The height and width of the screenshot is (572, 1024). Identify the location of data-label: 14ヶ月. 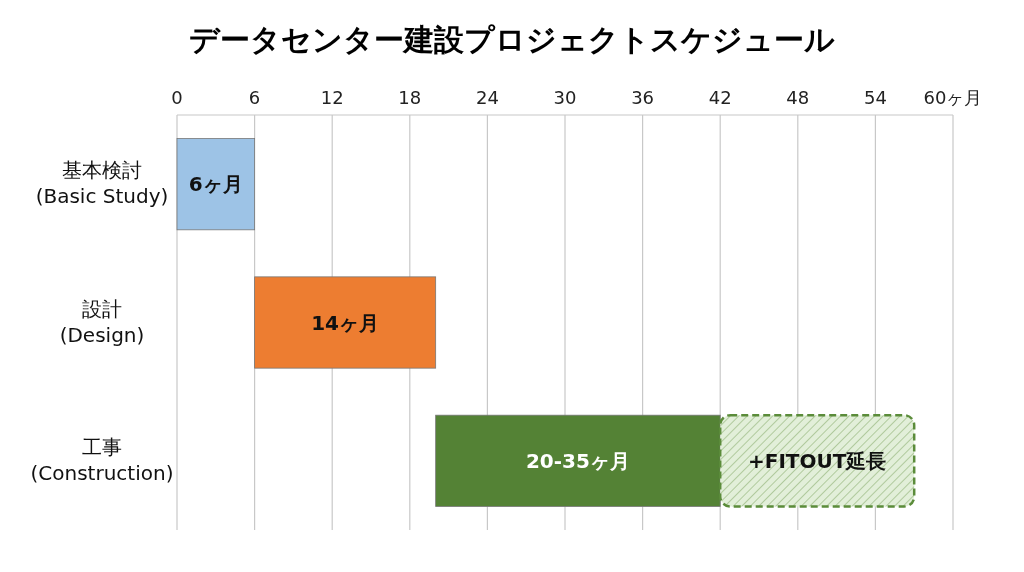
(345, 322).